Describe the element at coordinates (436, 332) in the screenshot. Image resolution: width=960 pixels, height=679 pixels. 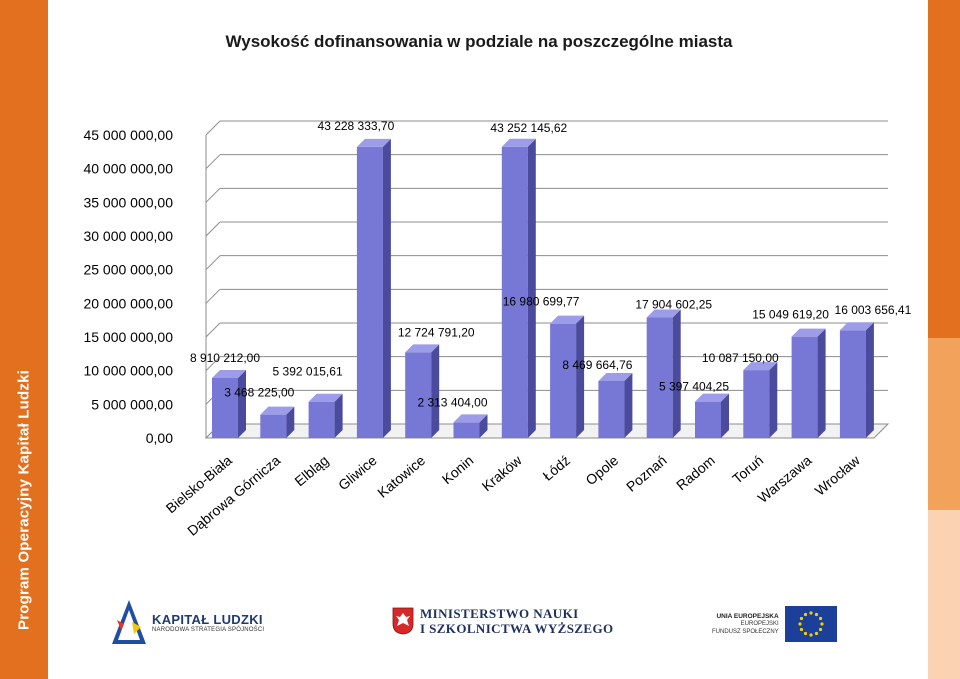
I see `data-label-5: 12 724 791,20` at that location.